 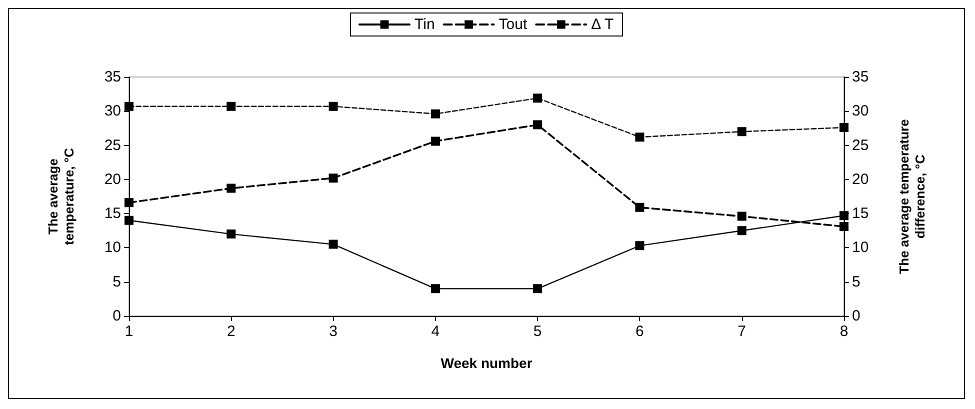 I want to click on y-tick-label: 30, so click(x=112, y=111).